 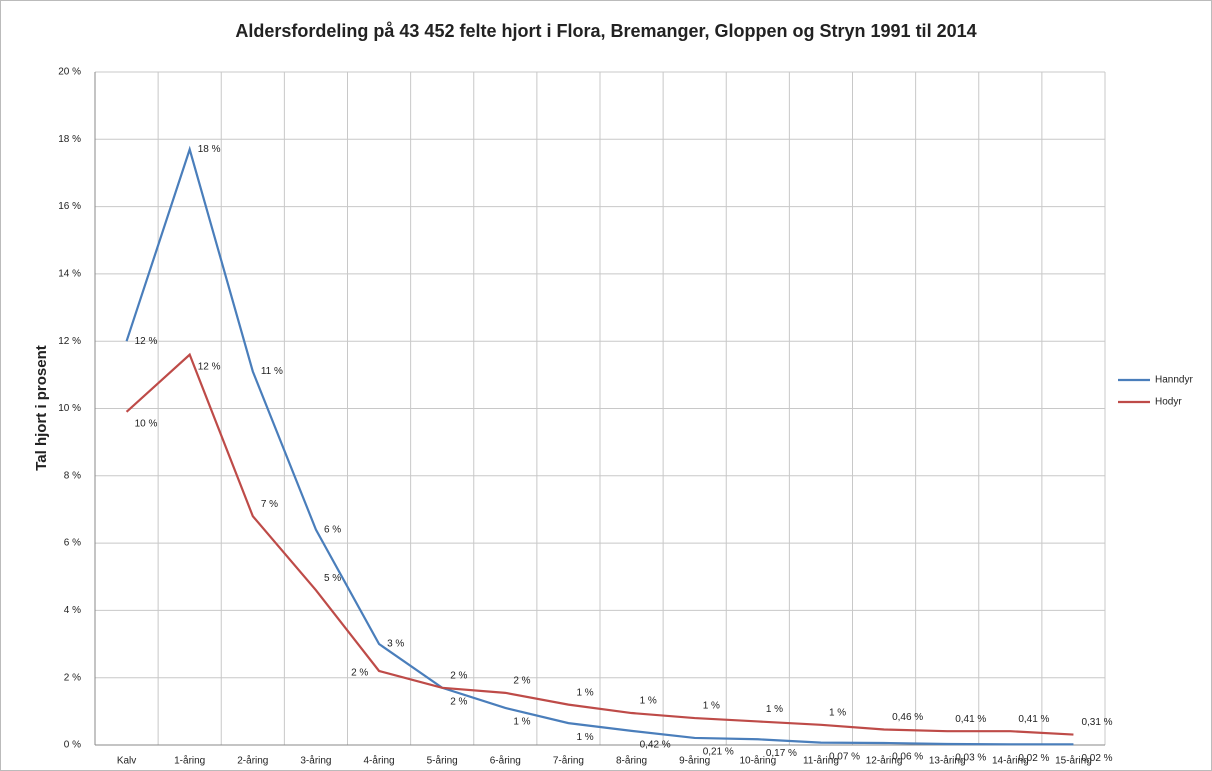 I want to click on y-tick-label: 12 %, so click(x=69, y=341).